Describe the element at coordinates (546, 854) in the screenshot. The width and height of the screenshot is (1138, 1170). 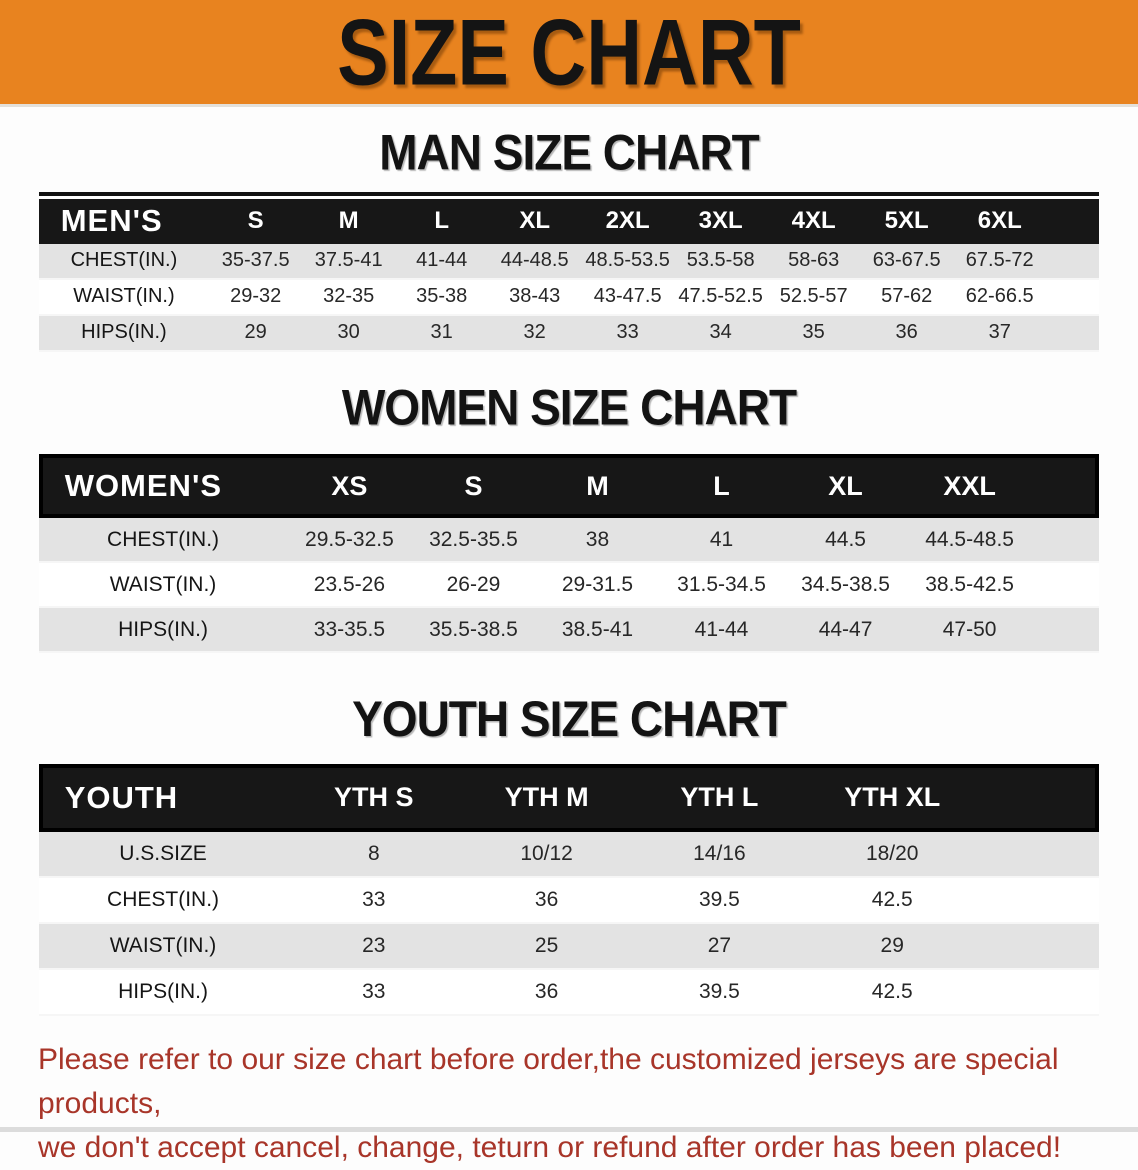
I see `size-value-cell: 10/12` at that location.